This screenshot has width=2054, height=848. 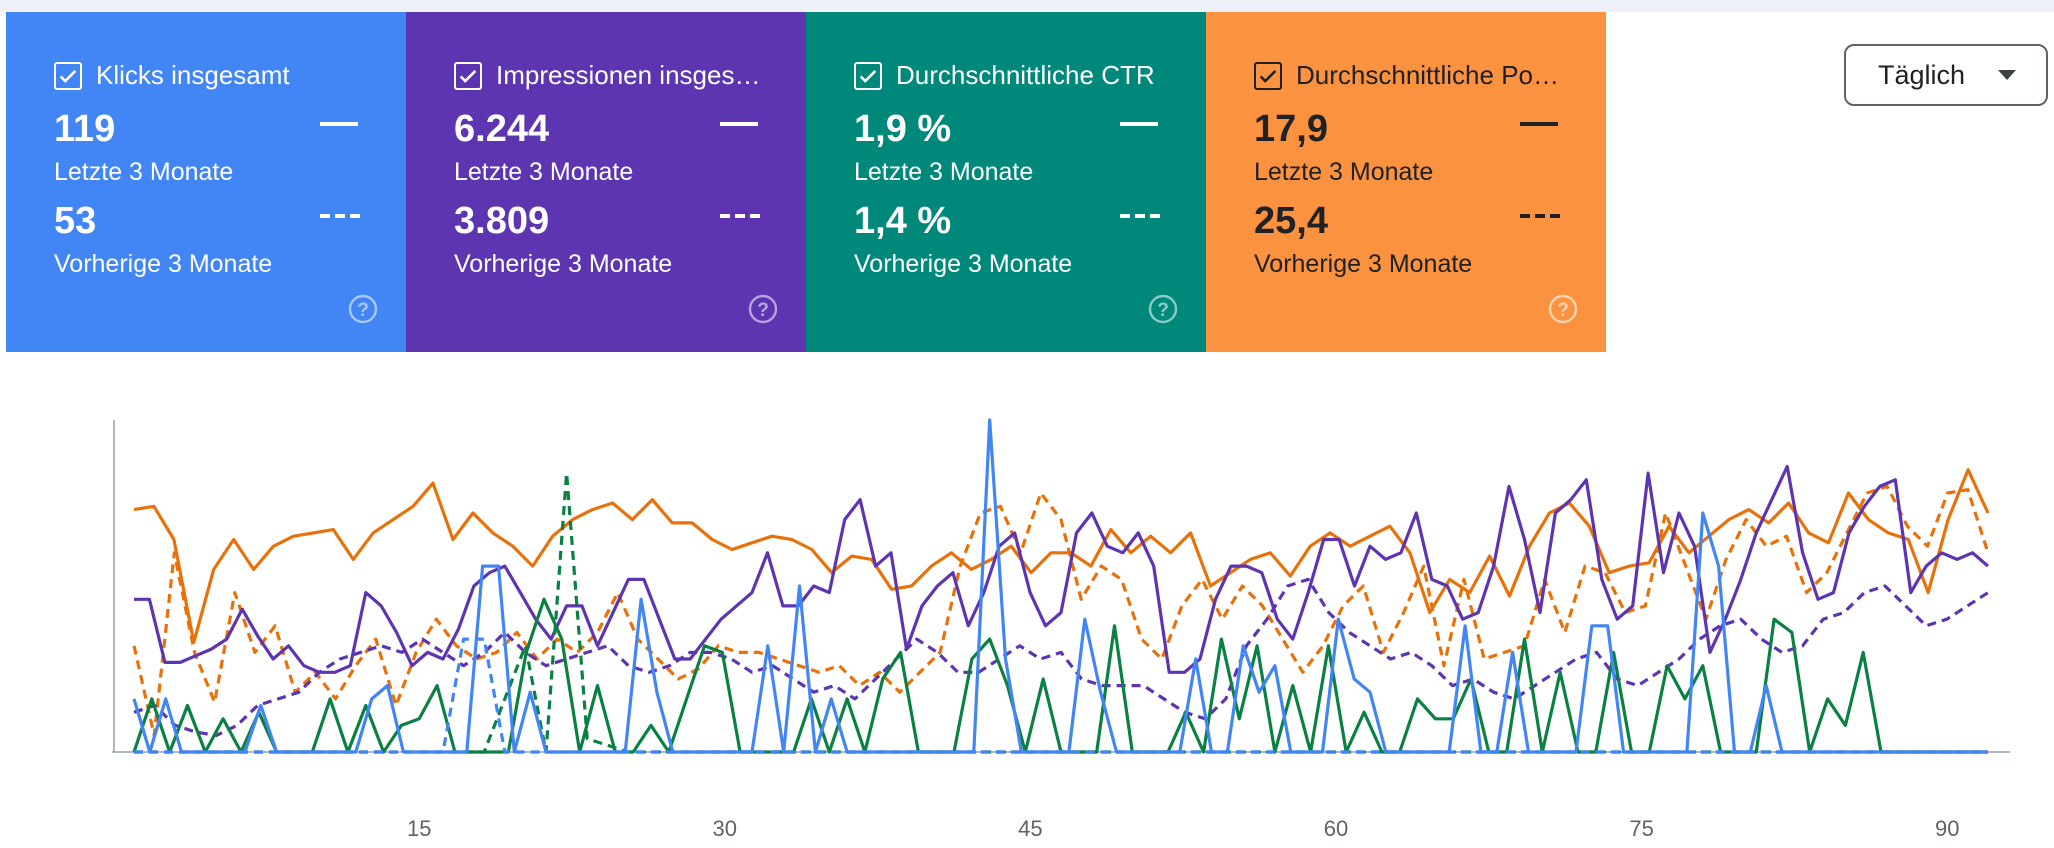 I want to click on date-granularity-dropdown: Täglich, so click(x=1946, y=75).